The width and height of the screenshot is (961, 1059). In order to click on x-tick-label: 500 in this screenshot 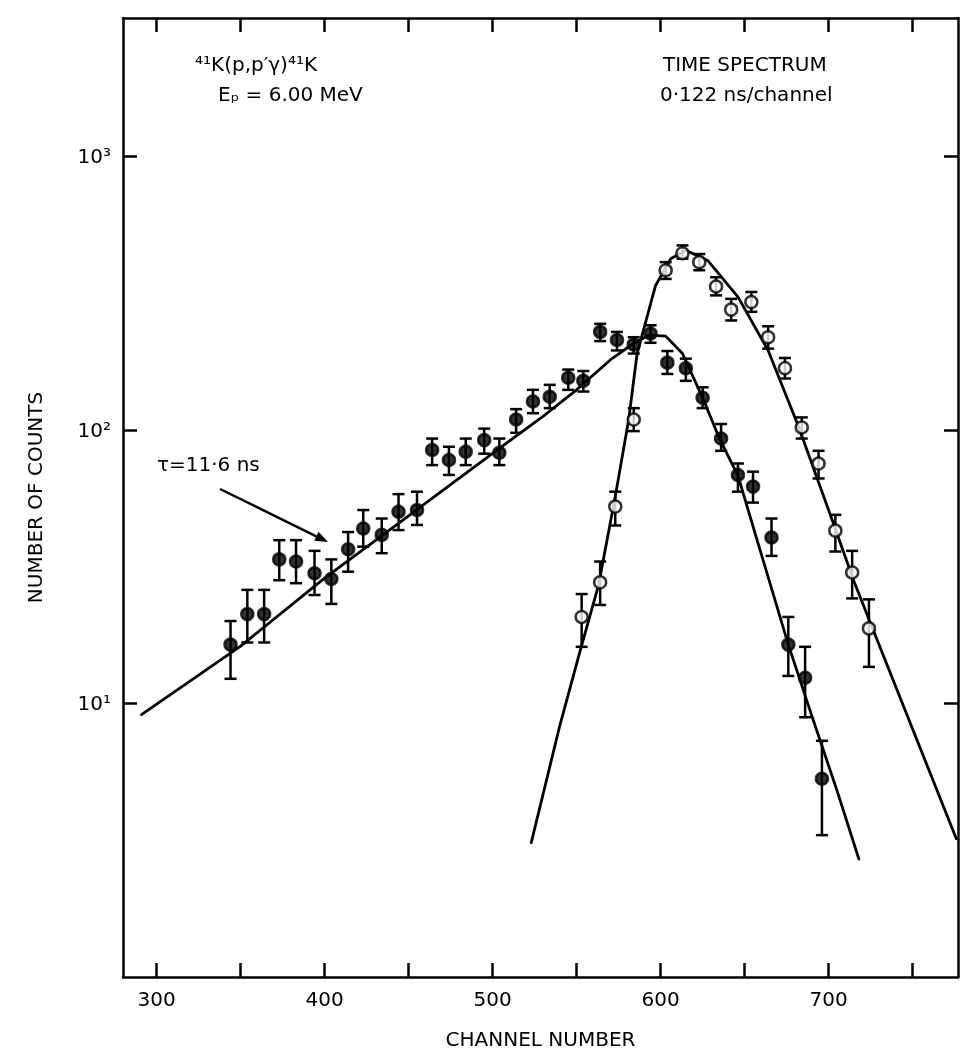, I will do `click(492, 999)`.